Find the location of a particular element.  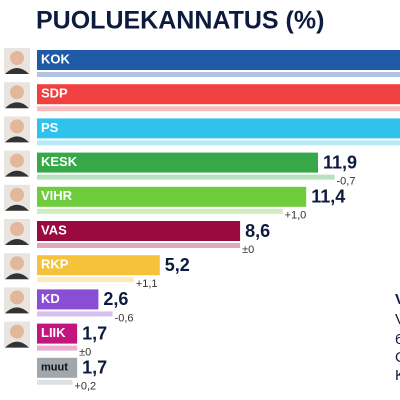

side-text: K is located at coordinates (397, 375).